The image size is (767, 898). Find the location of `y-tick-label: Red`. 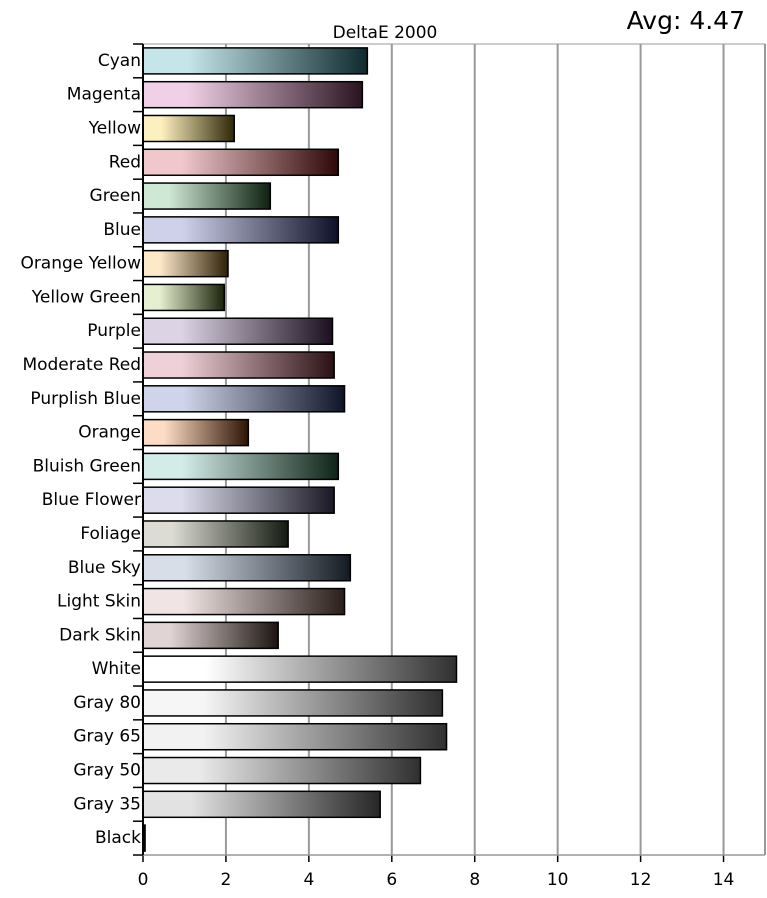

y-tick-label: Red is located at coordinates (125, 162).